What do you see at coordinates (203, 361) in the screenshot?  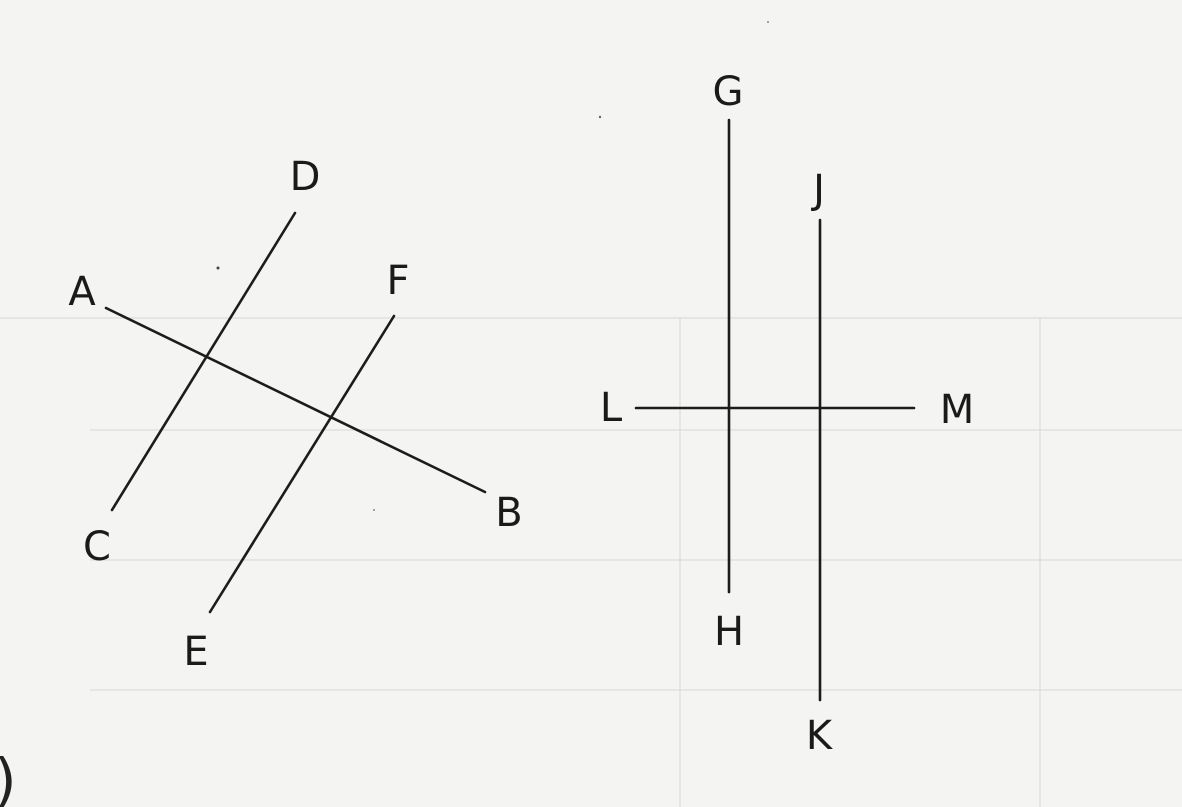 I see `line-cd` at bounding box center [203, 361].